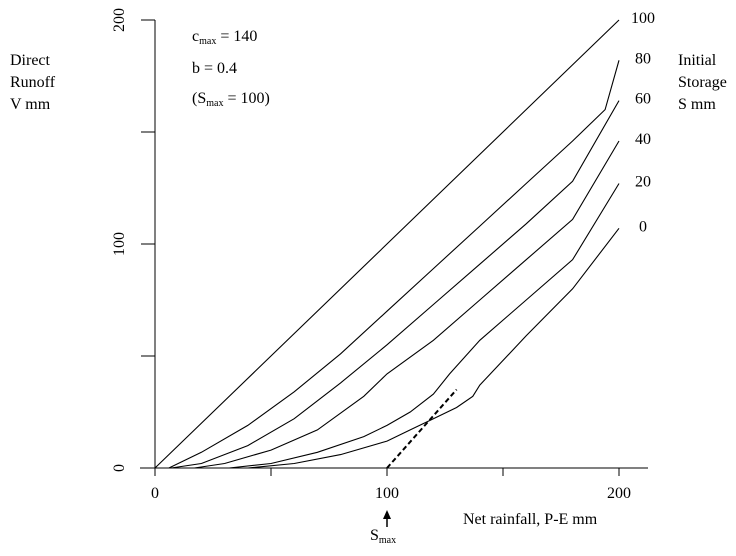  What do you see at coordinates (387, 514) in the screenshot?
I see `smax-arrow-head` at bounding box center [387, 514].